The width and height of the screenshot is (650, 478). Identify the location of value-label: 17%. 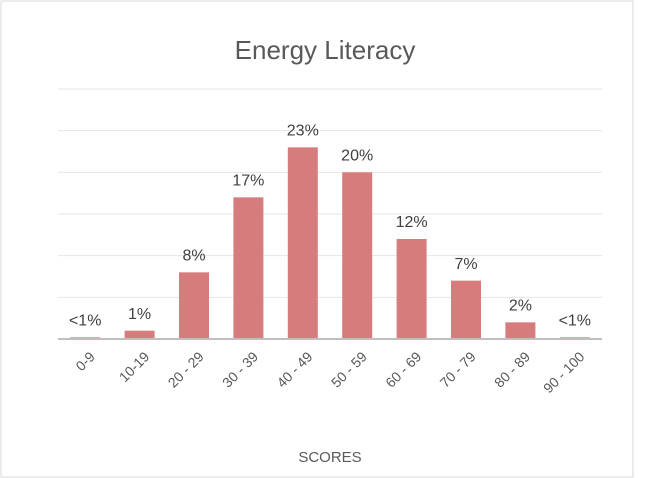
(248, 181).